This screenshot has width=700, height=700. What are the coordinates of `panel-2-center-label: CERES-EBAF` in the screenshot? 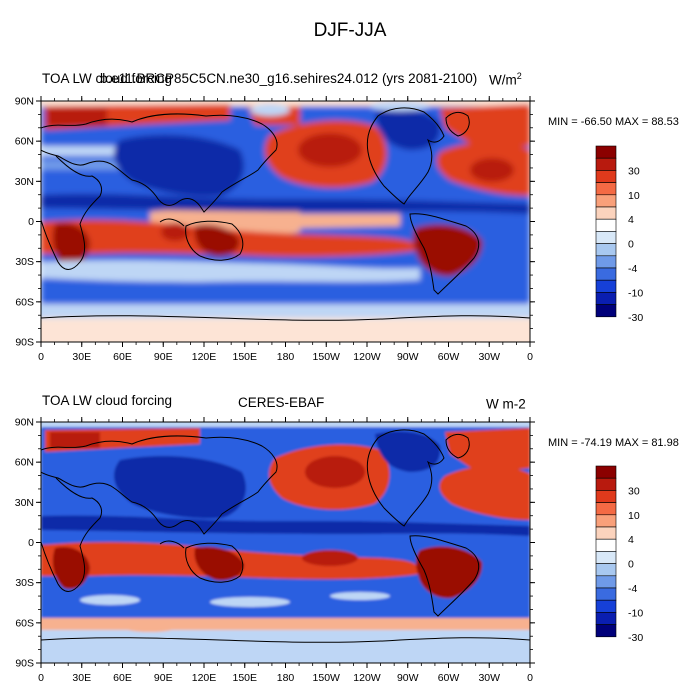 It's located at (281, 402).